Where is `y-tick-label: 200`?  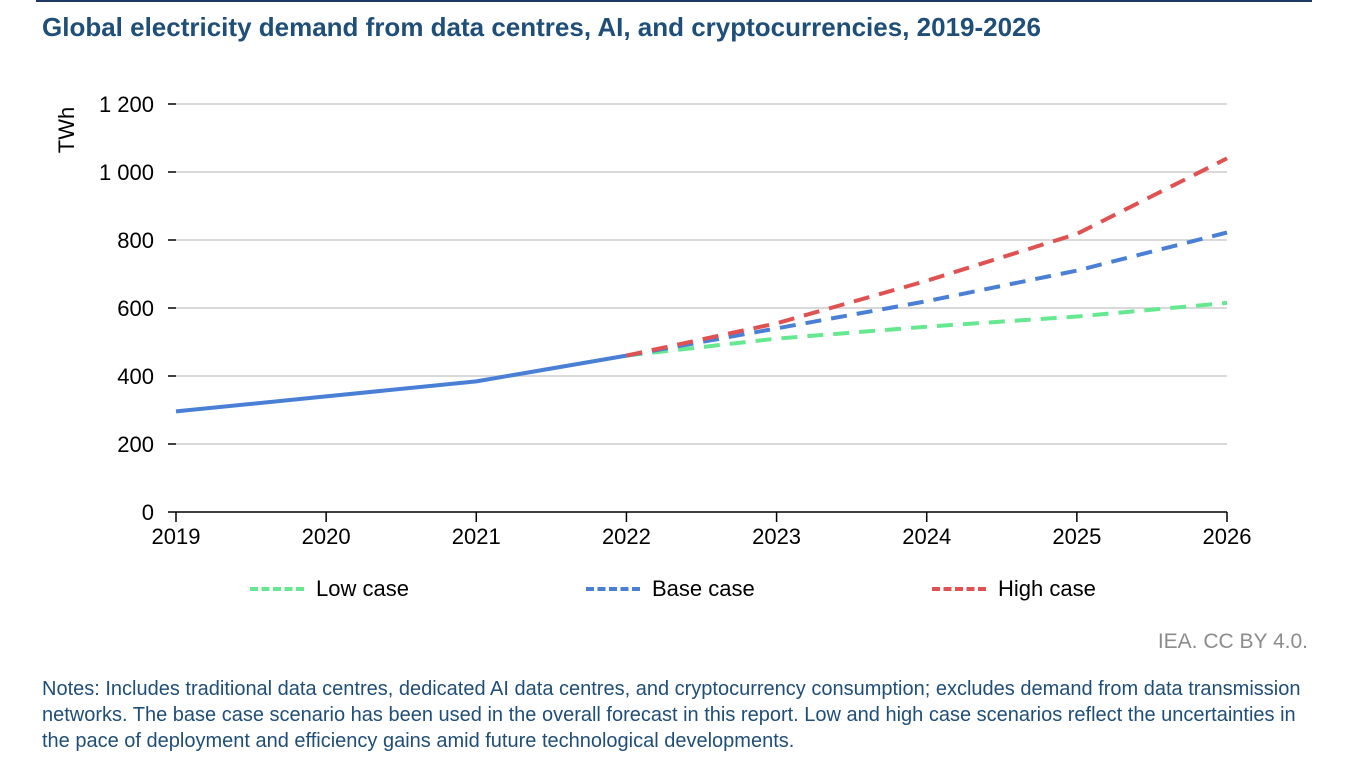
y-tick-label: 200 is located at coordinates (135, 444).